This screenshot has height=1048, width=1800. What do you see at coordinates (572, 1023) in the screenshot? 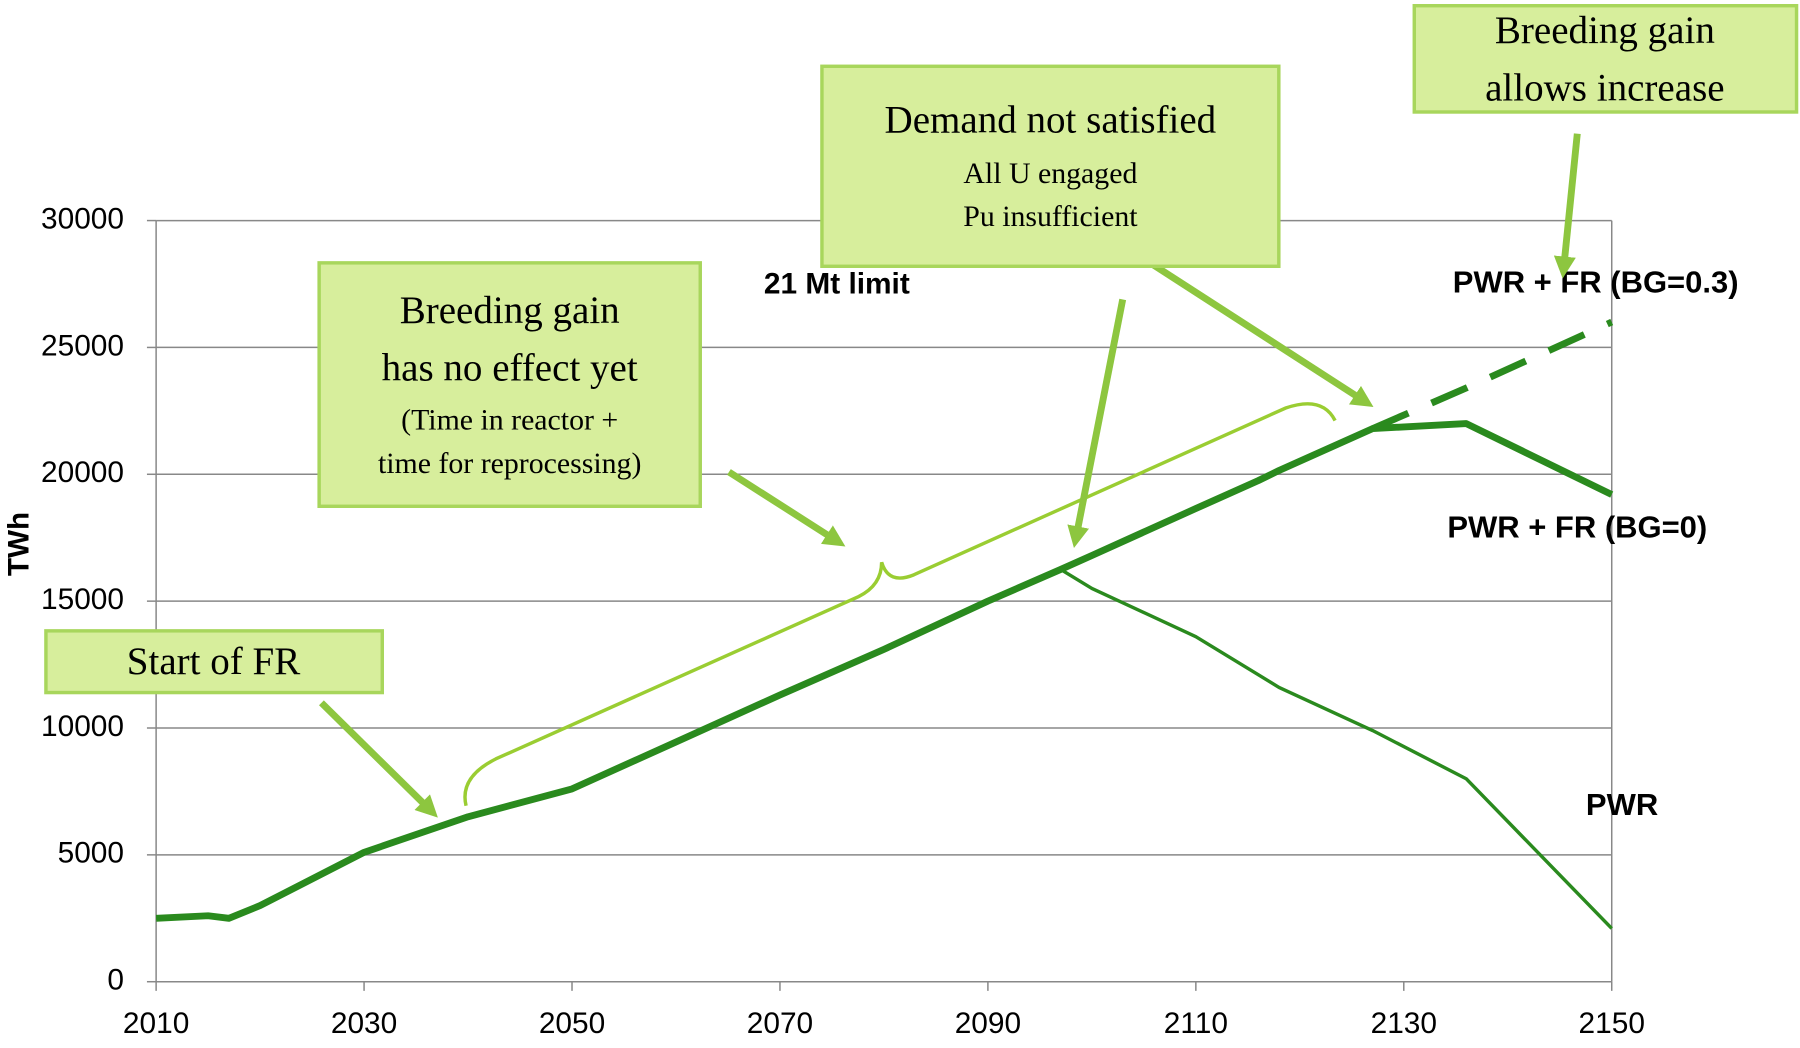
I see `x-tick-label: 2050` at bounding box center [572, 1023].